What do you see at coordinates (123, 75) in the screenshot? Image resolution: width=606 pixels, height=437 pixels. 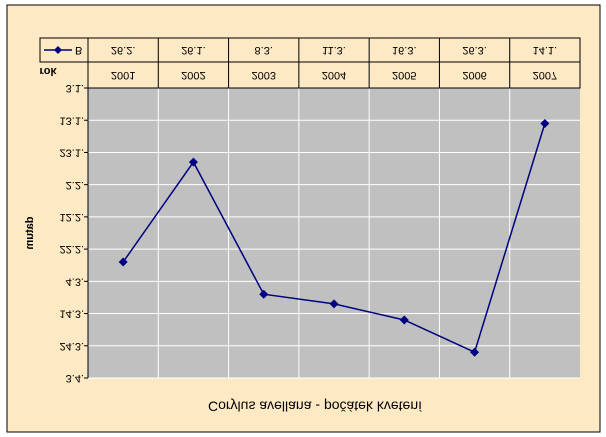 I see `x-category-label: 2001` at bounding box center [123, 75].